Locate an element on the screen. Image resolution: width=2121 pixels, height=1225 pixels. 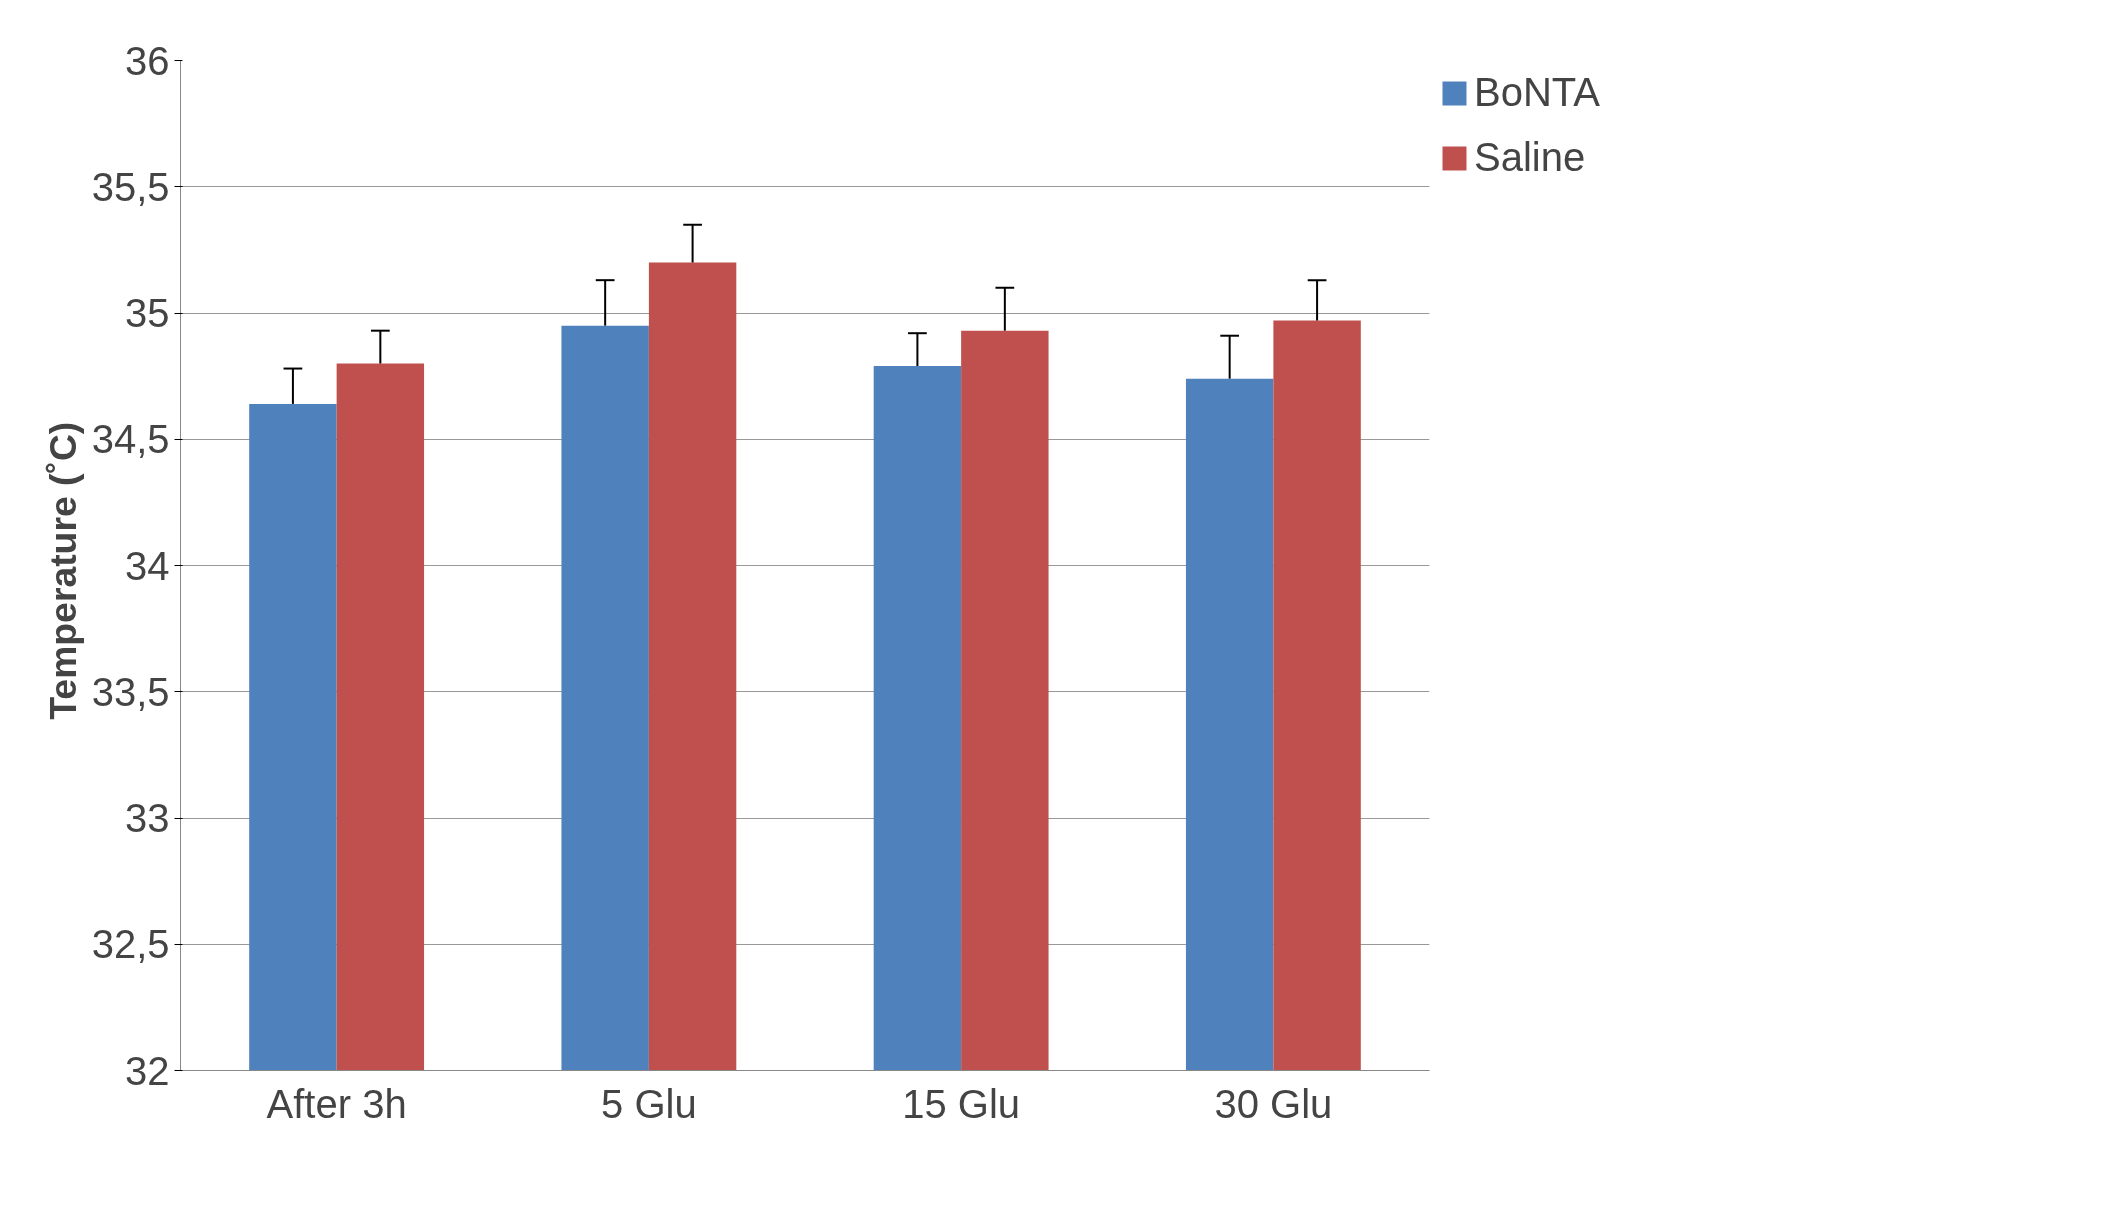
y-tick-label: 33,5 is located at coordinates (130, 691).